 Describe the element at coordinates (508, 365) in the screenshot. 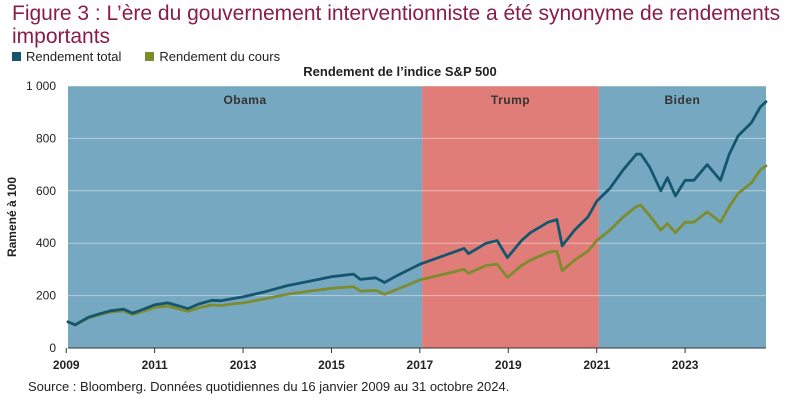

I see `x-tick-label: 2019` at that location.